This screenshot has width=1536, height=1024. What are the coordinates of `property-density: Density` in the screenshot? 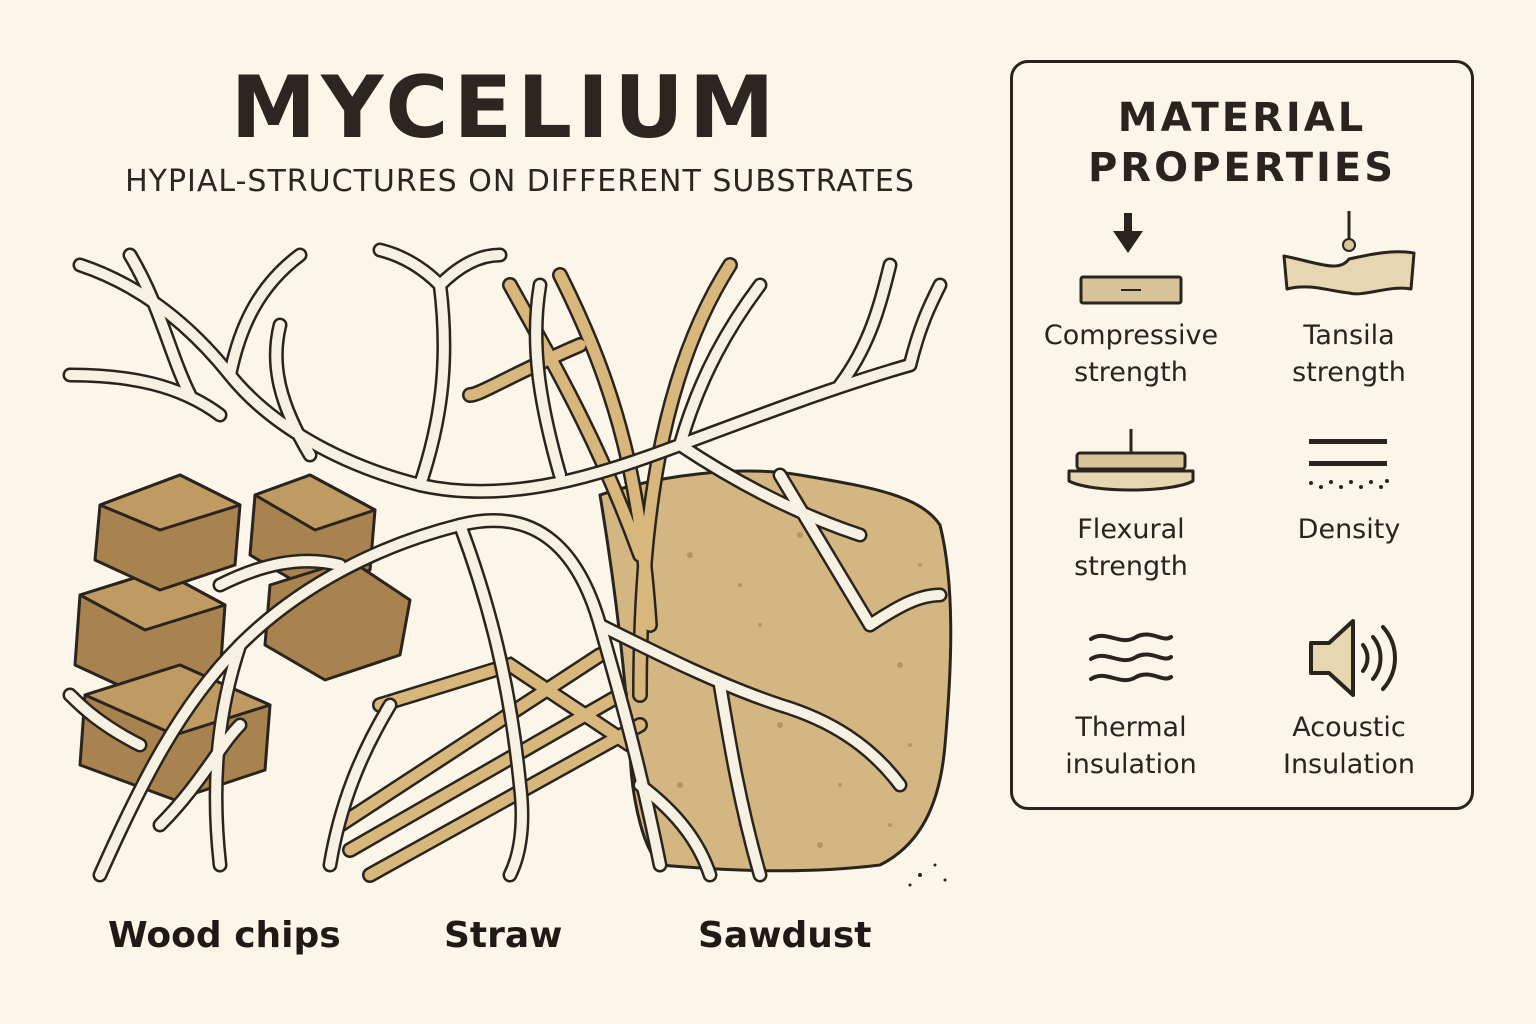 It's located at (1349, 486).